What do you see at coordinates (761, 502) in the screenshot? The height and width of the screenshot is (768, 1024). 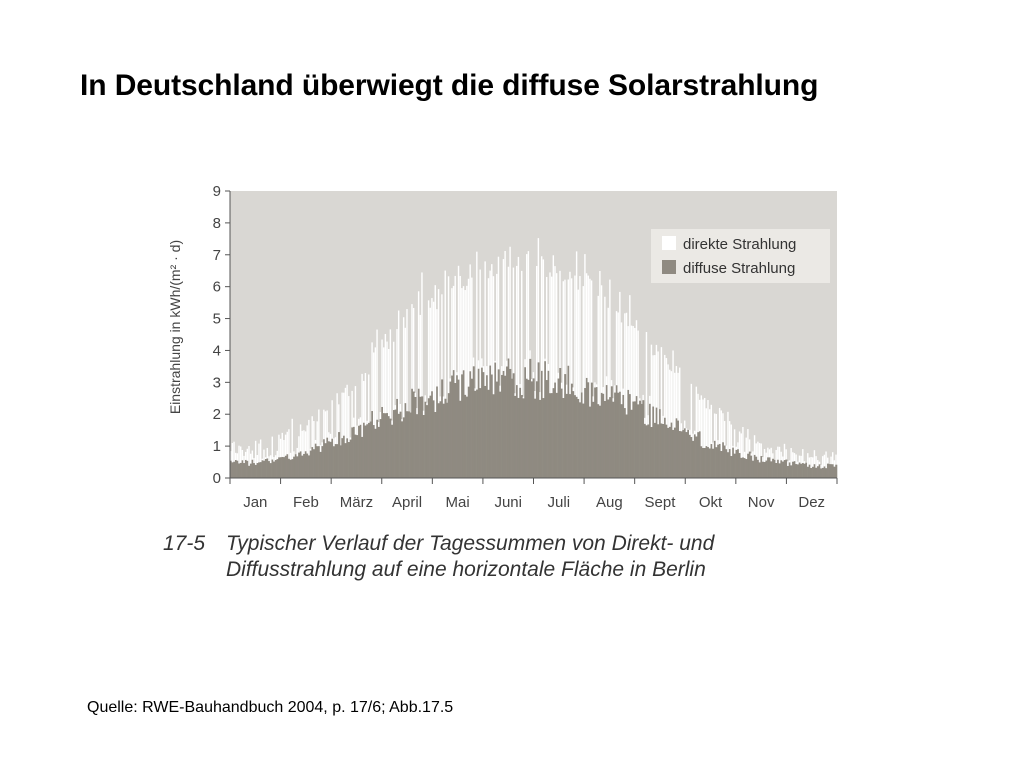 I see `x-tick-label-11: Nov` at bounding box center [761, 502].